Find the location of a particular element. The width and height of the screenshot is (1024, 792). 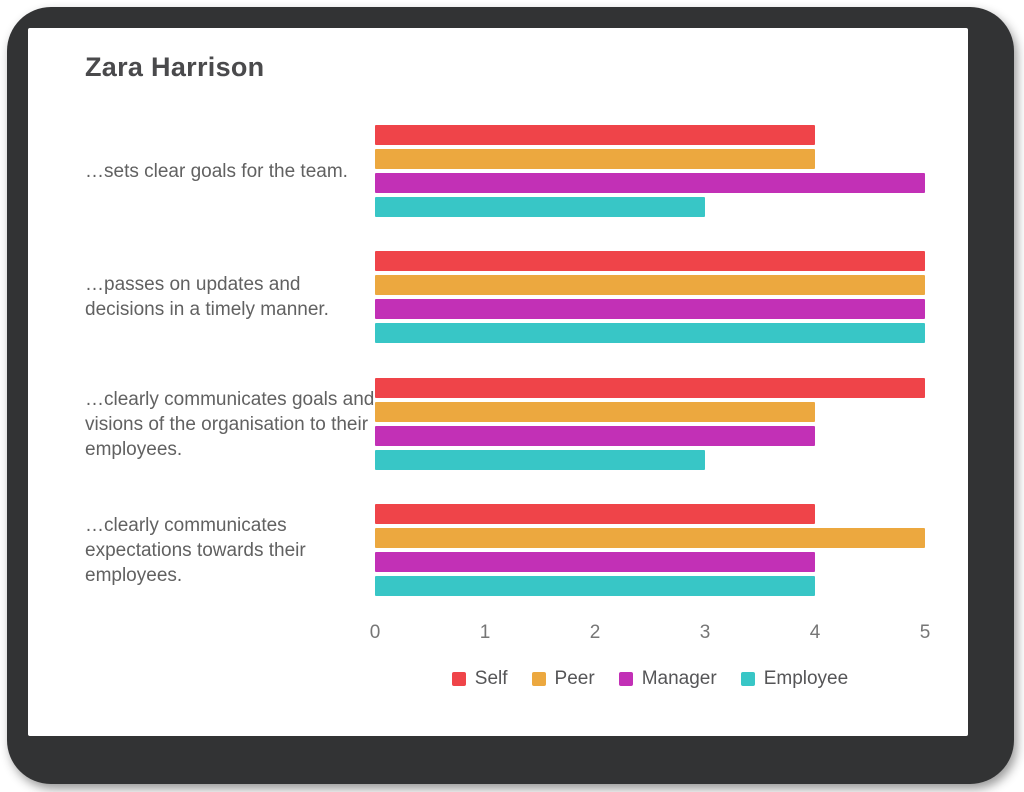

legend-item-peer: Peer is located at coordinates (563, 679).